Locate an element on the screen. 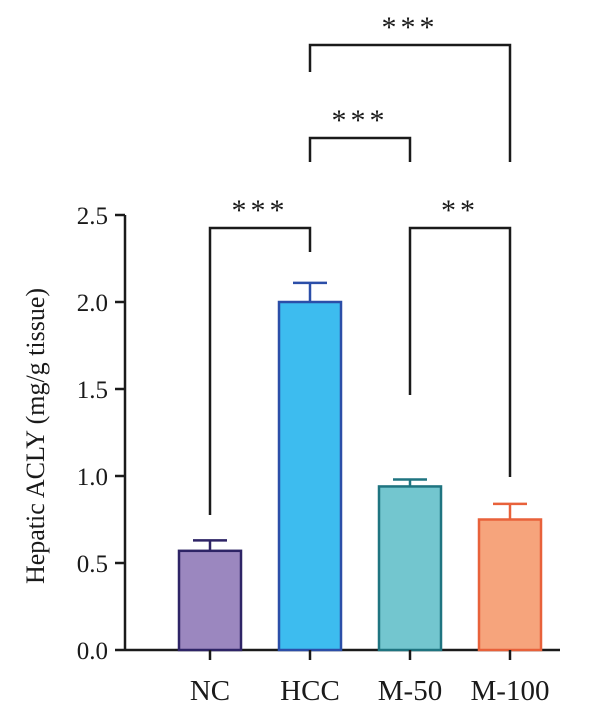  bar-hcc is located at coordinates (310, 476).